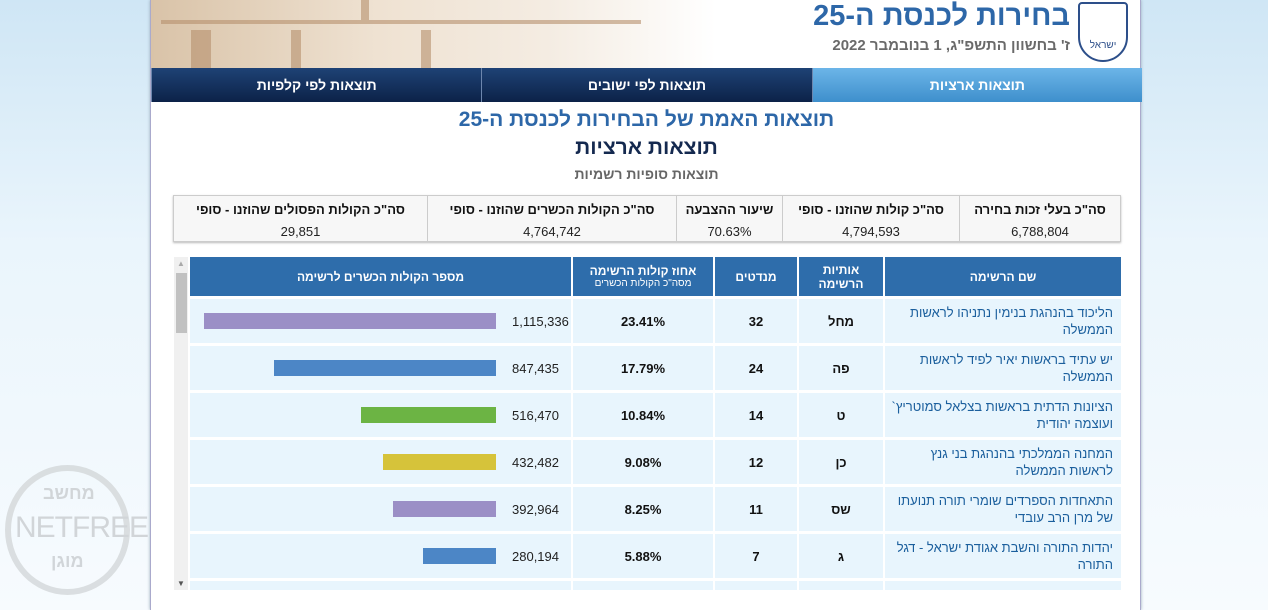 The width and height of the screenshot is (1268, 610). I want to click on watermark-middle: NETFREE, so click(82, 527).